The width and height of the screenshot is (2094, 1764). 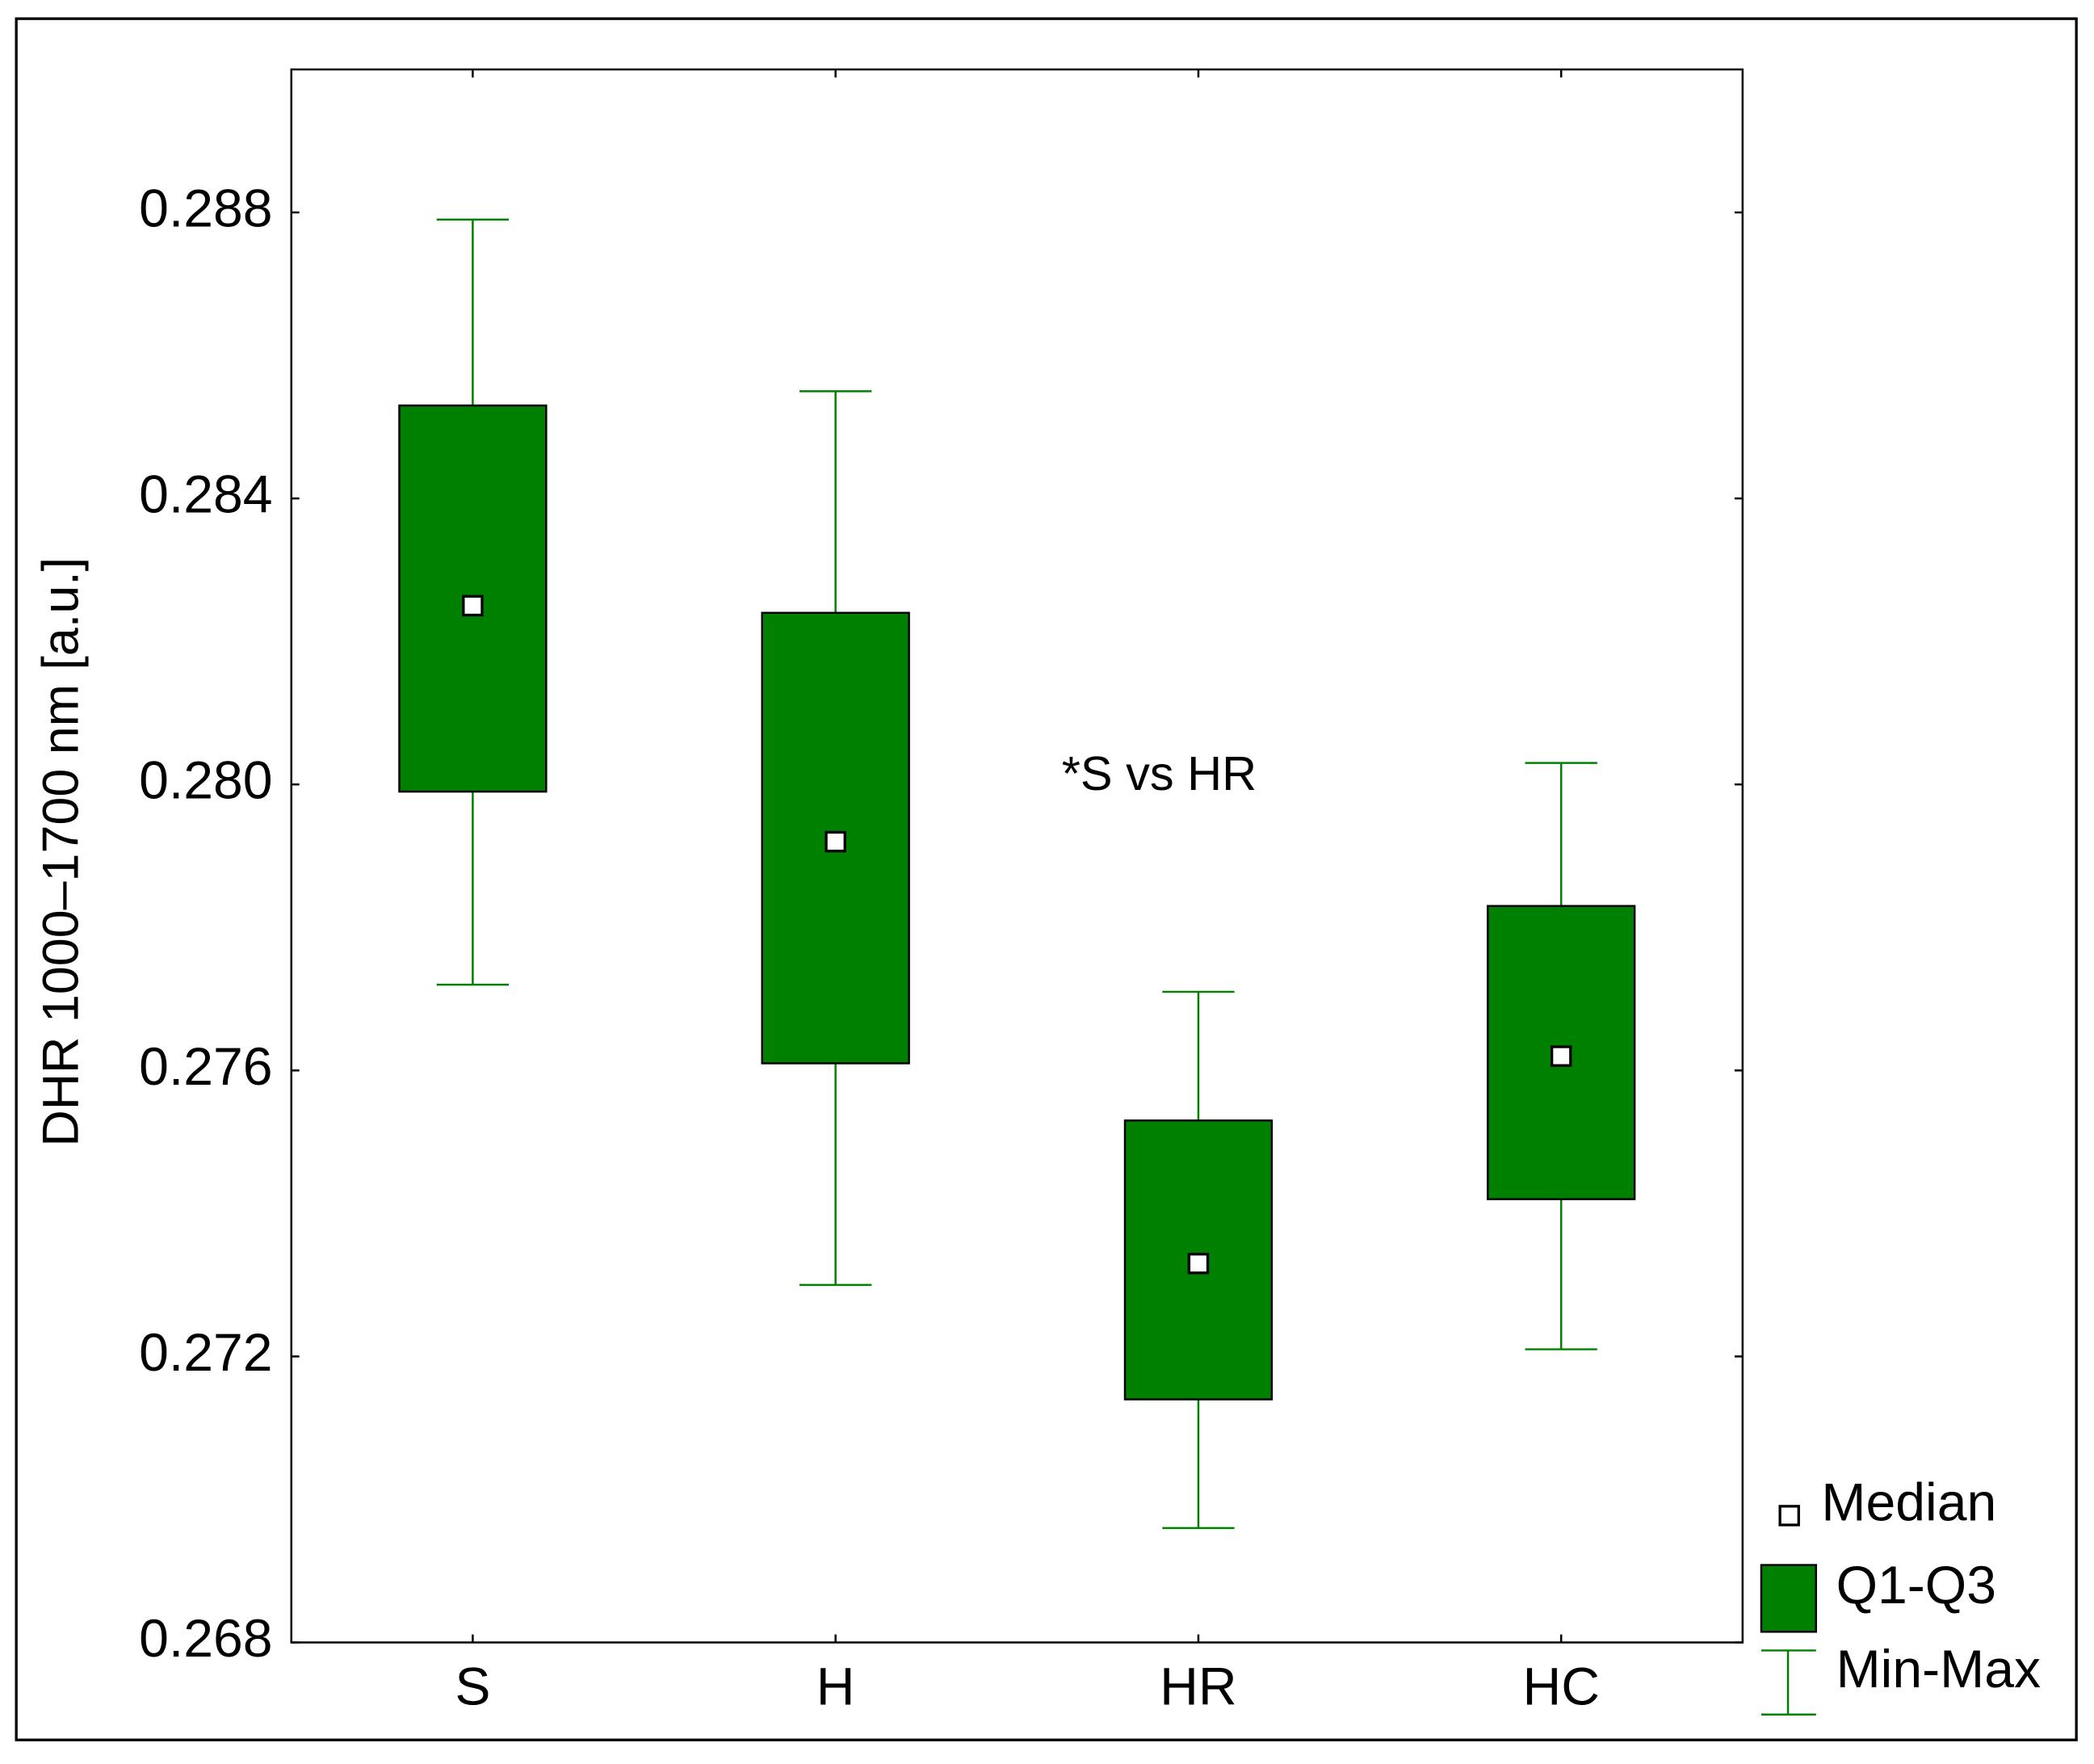 What do you see at coordinates (60, 852) in the screenshot?
I see `y-axis-label: DHR 1000–1700 nm [a.u.]` at bounding box center [60, 852].